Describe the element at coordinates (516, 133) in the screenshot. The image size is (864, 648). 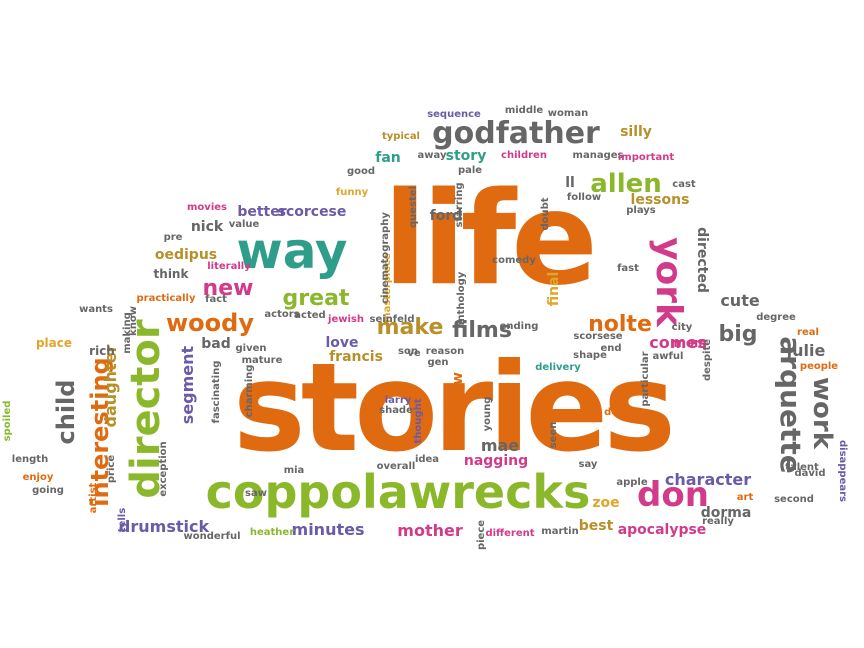
I see `word-godfather: godfather` at that location.